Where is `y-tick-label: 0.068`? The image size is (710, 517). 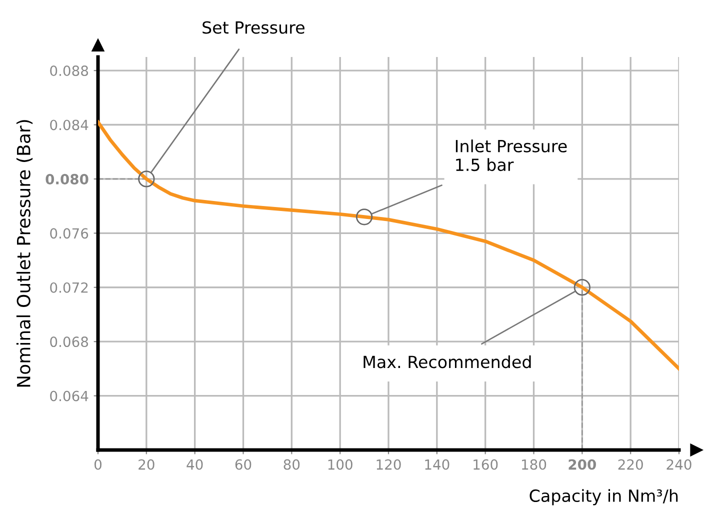 y-tick-label: 0.068 is located at coordinates (69, 342).